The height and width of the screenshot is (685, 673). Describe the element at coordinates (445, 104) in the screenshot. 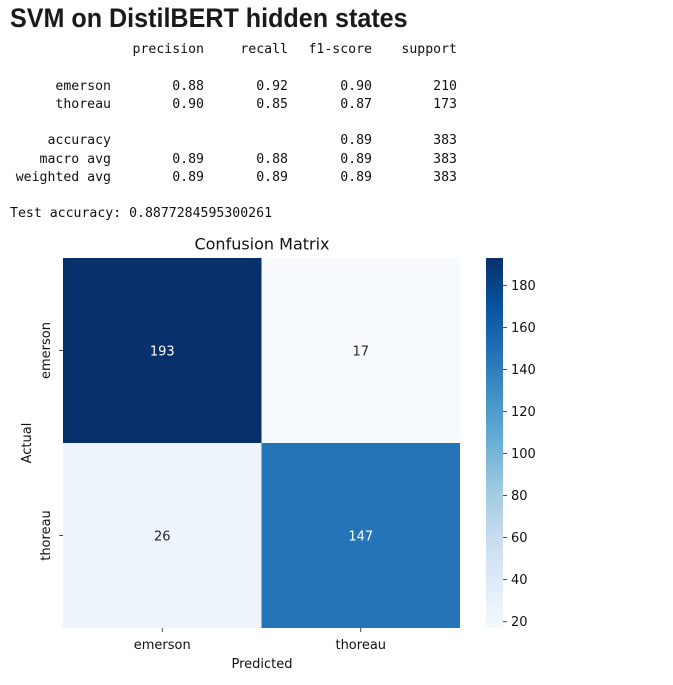

I see `report-cell-support: 173` at that location.